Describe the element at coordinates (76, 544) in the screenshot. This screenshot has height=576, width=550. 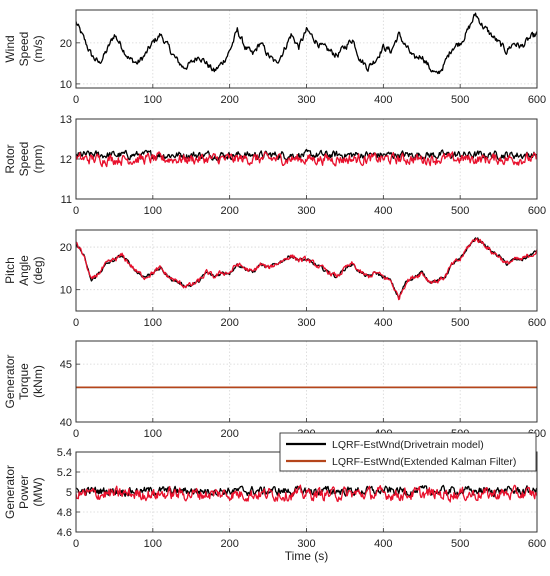
I see `panel-5-xtick-label-0: 0` at that location.